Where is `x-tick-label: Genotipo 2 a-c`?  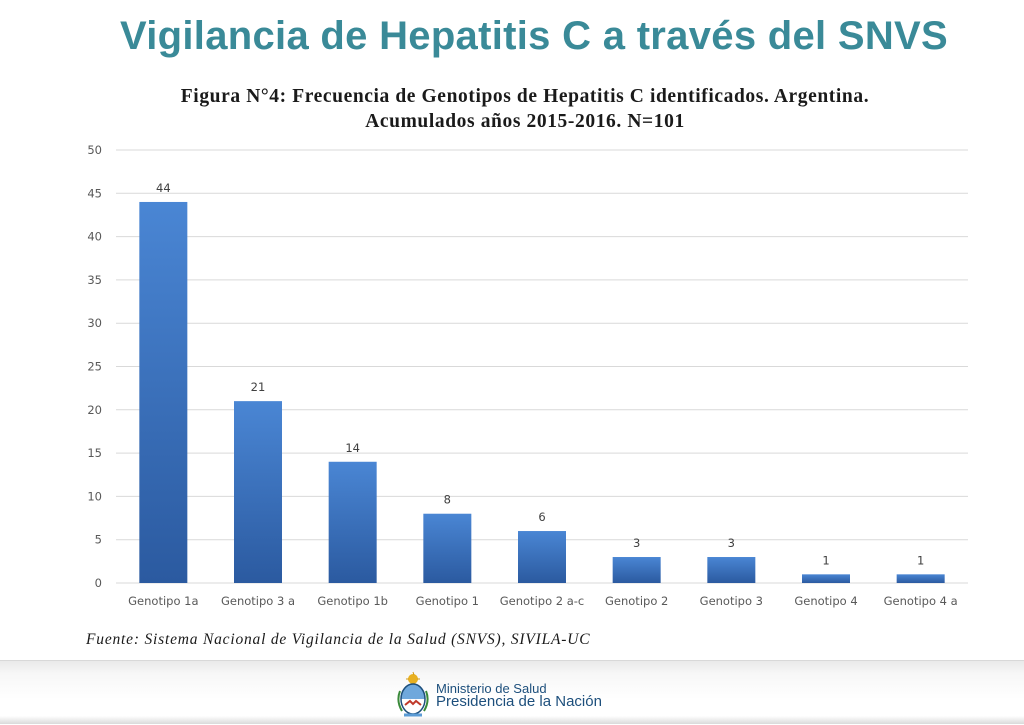
x-tick-label: Genotipo 2 a-c is located at coordinates (542, 601).